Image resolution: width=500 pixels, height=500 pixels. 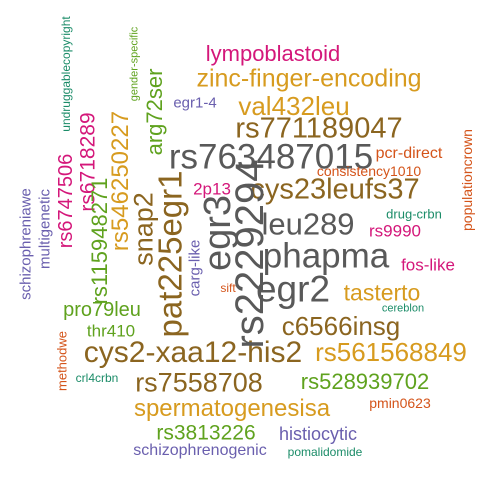 I want to click on word-rs7558708: rs7558708, so click(x=199, y=382).